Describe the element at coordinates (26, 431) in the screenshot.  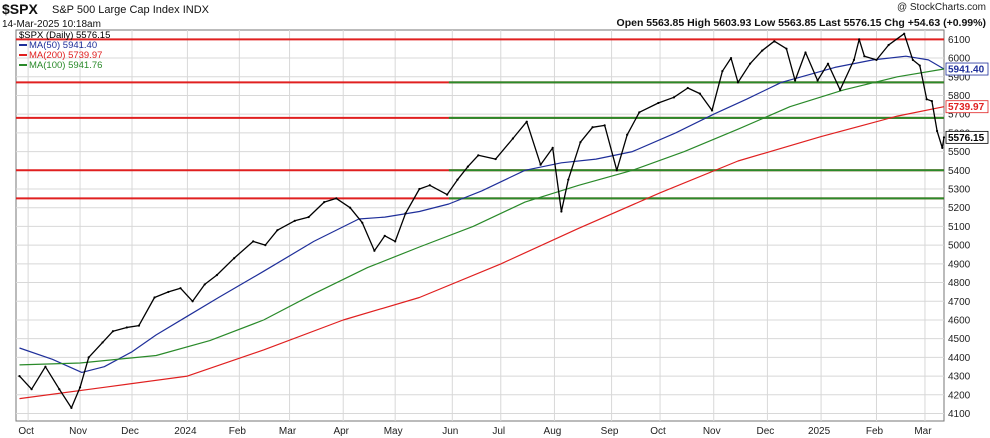
I see `x-tick-label: Oct` at that location.